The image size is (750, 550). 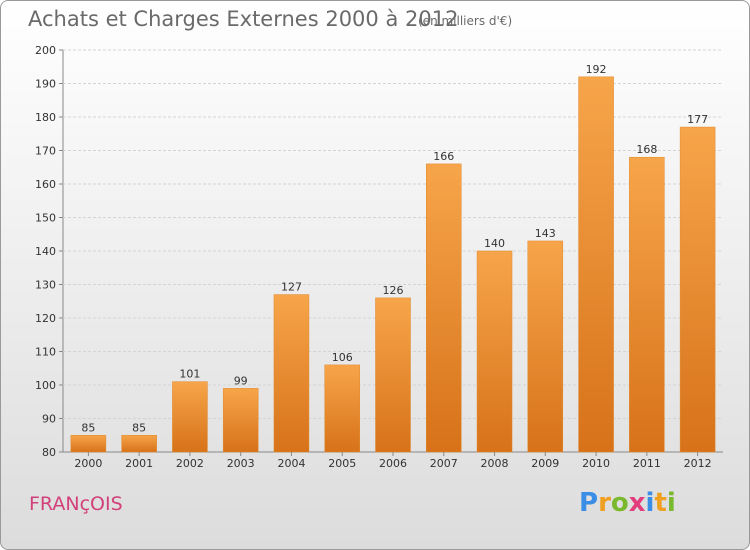 What do you see at coordinates (45, 151) in the screenshot?
I see `y-tick-label: 170` at bounding box center [45, 151].